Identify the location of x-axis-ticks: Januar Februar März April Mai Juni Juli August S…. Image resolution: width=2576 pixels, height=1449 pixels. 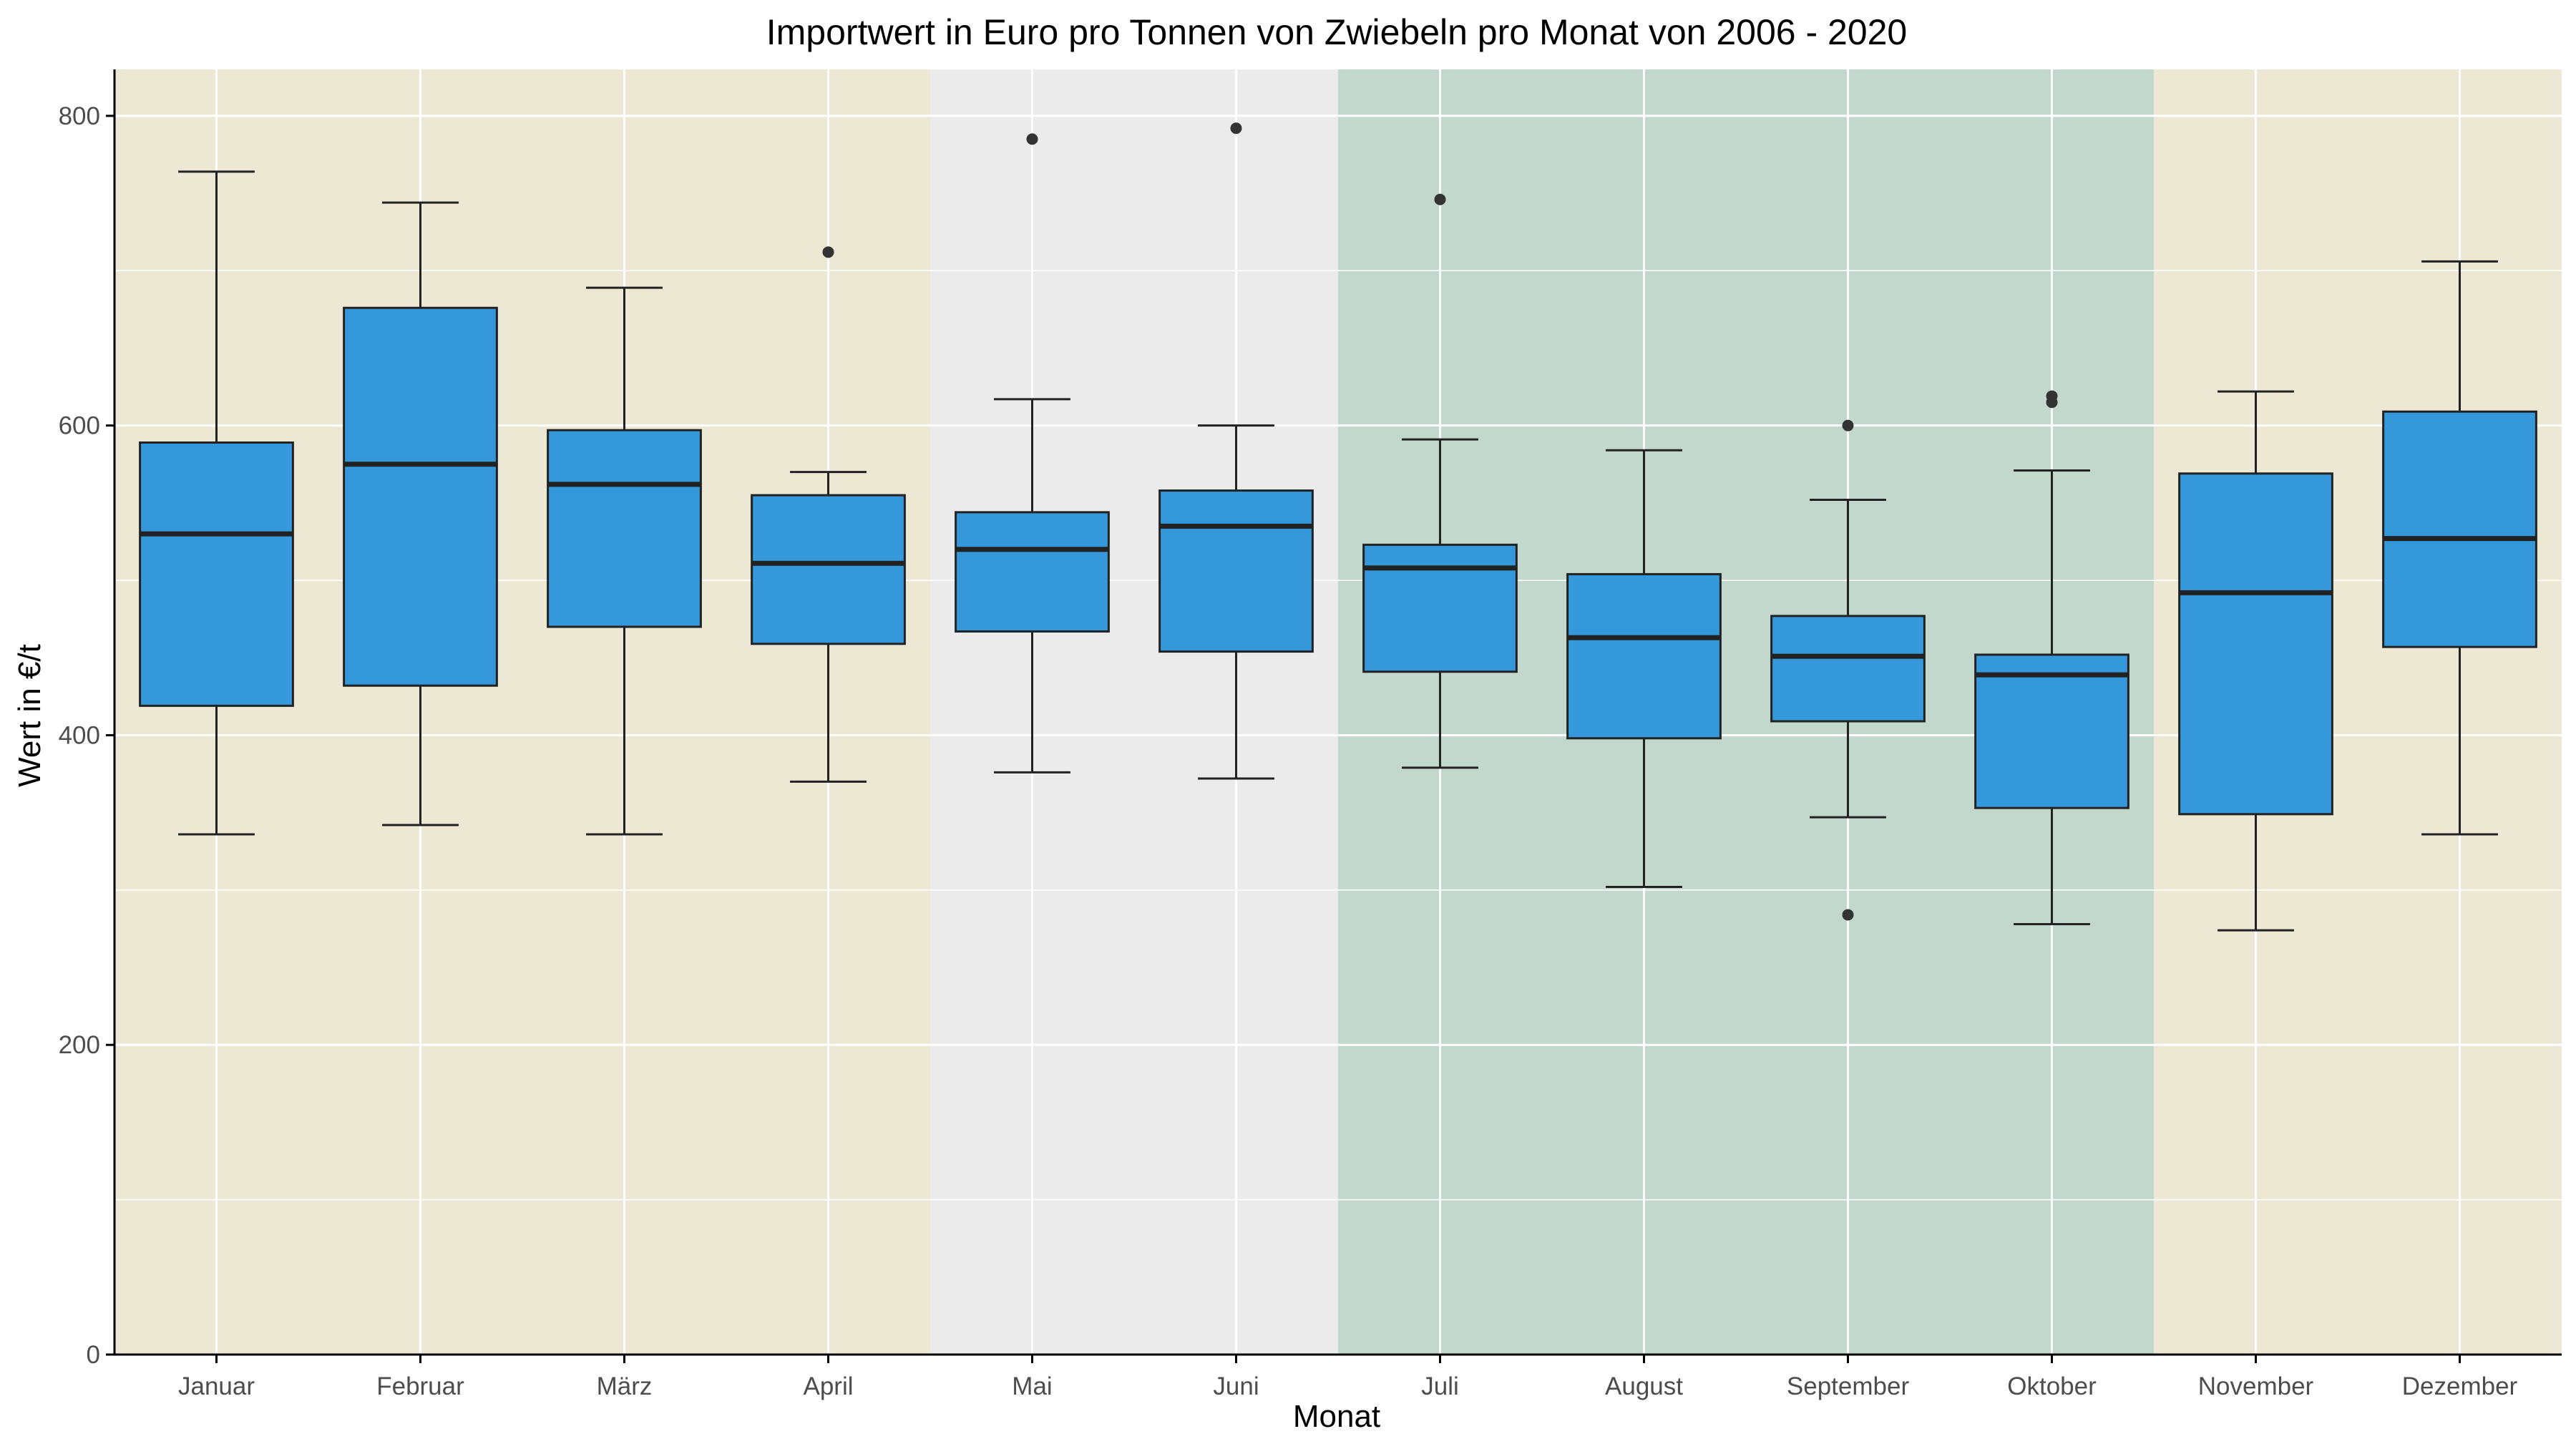
(1348, 1377).